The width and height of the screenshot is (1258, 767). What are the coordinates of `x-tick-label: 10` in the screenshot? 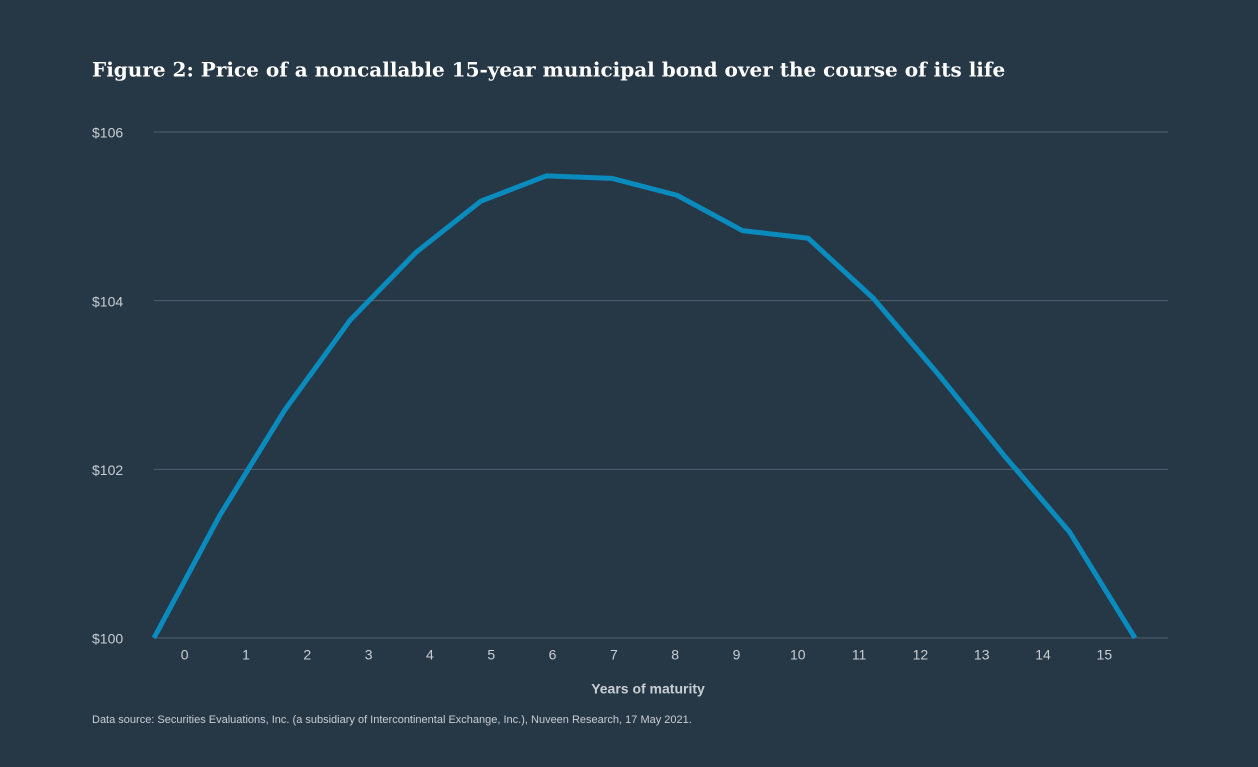 It's located at (798, 655).